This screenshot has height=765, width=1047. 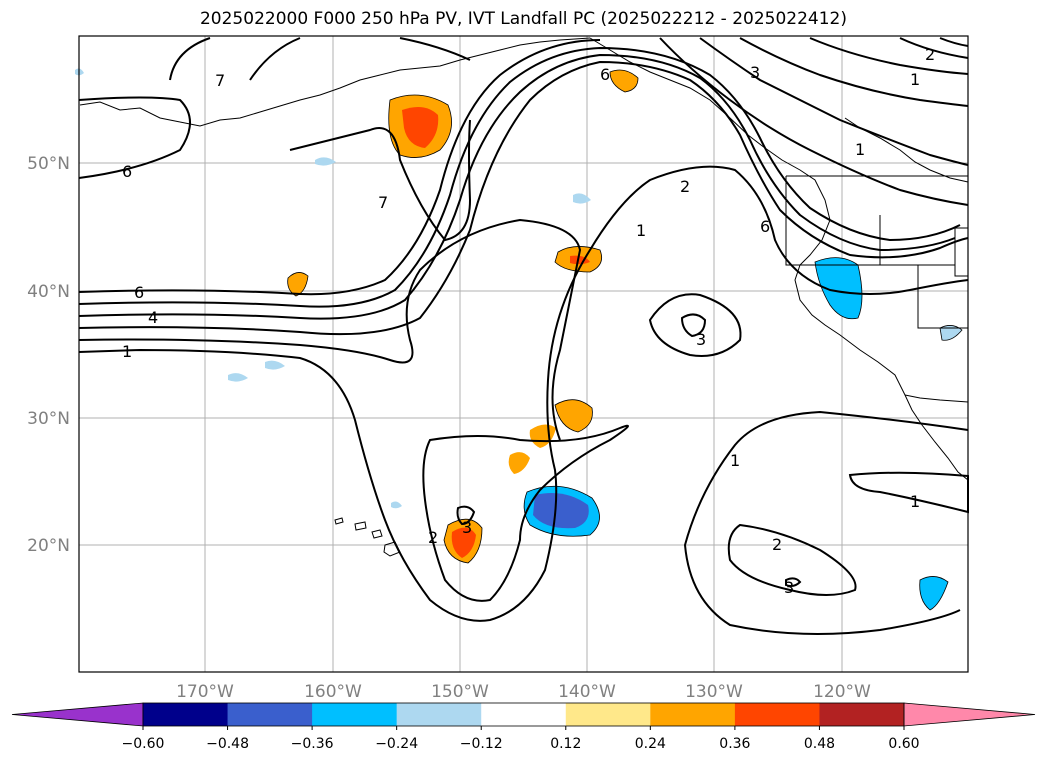 I want to click on longitude-labels: 170°W 160°W 150°W 140°W 130°W 120°W, so click(x=523, y=692).